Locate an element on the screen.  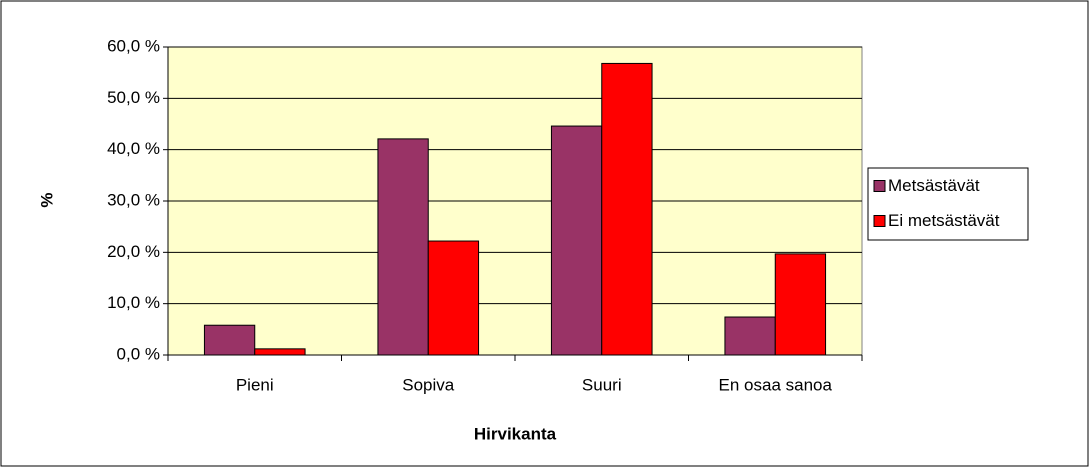
legend-label: Ei metsästävät is located at coordinates (944, 220).